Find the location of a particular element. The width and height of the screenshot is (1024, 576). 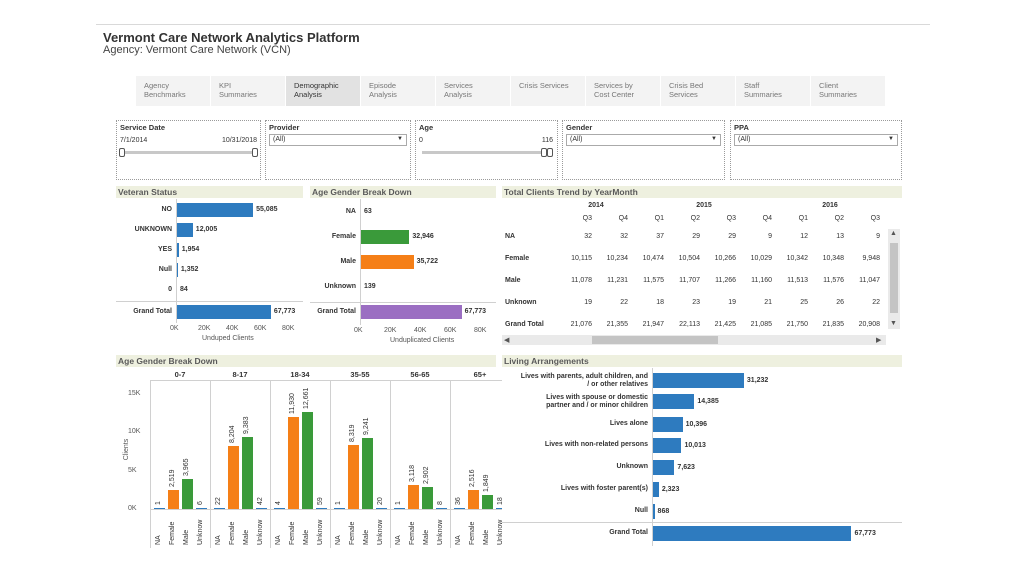

column-value-8-17-NA: 22 is located at coordinates (218, 501).